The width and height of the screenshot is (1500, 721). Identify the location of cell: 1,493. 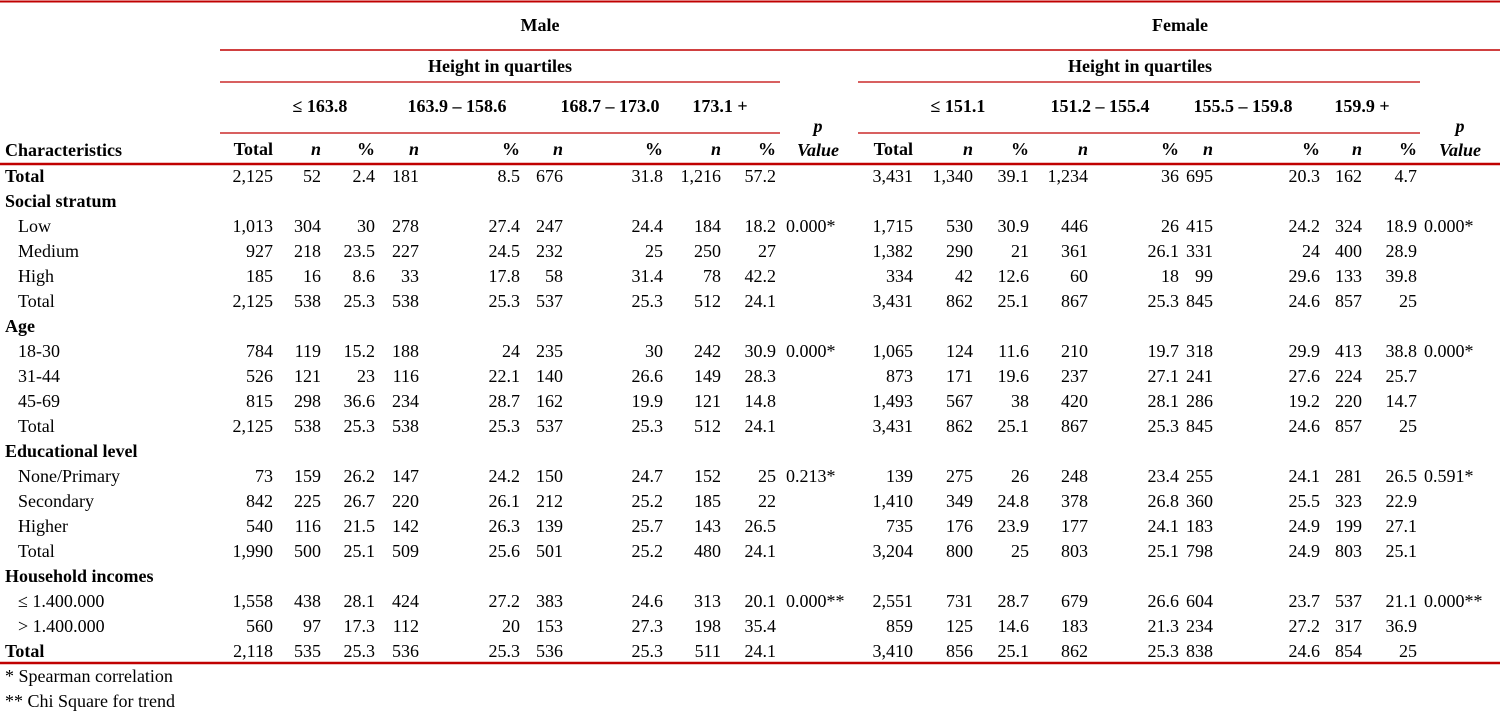
(893, 401).